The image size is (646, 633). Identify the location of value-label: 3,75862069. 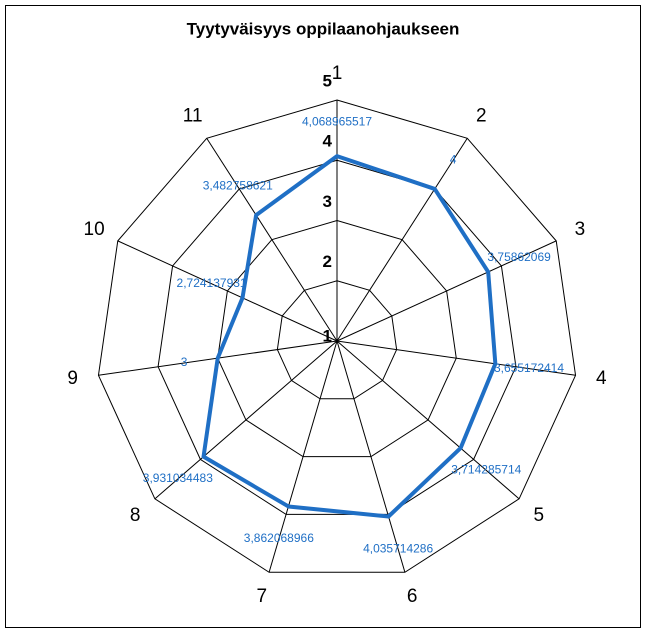
(519, 257).